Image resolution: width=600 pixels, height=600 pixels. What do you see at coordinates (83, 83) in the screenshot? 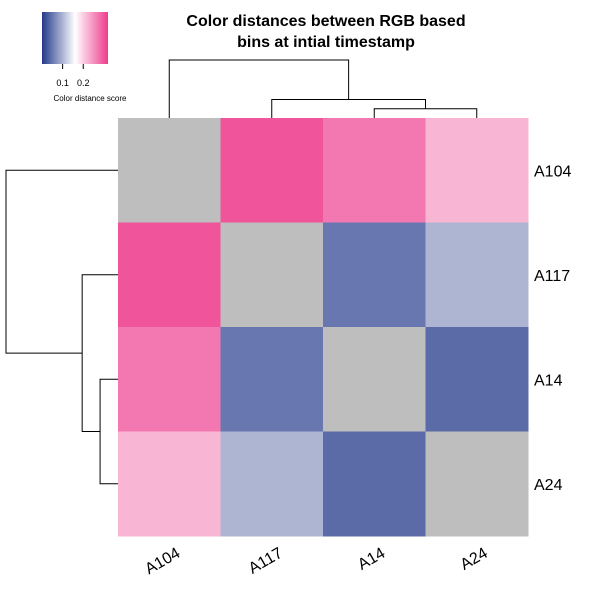
I see `legend-tick-label: 0.2` at bounding box center [83, 83].